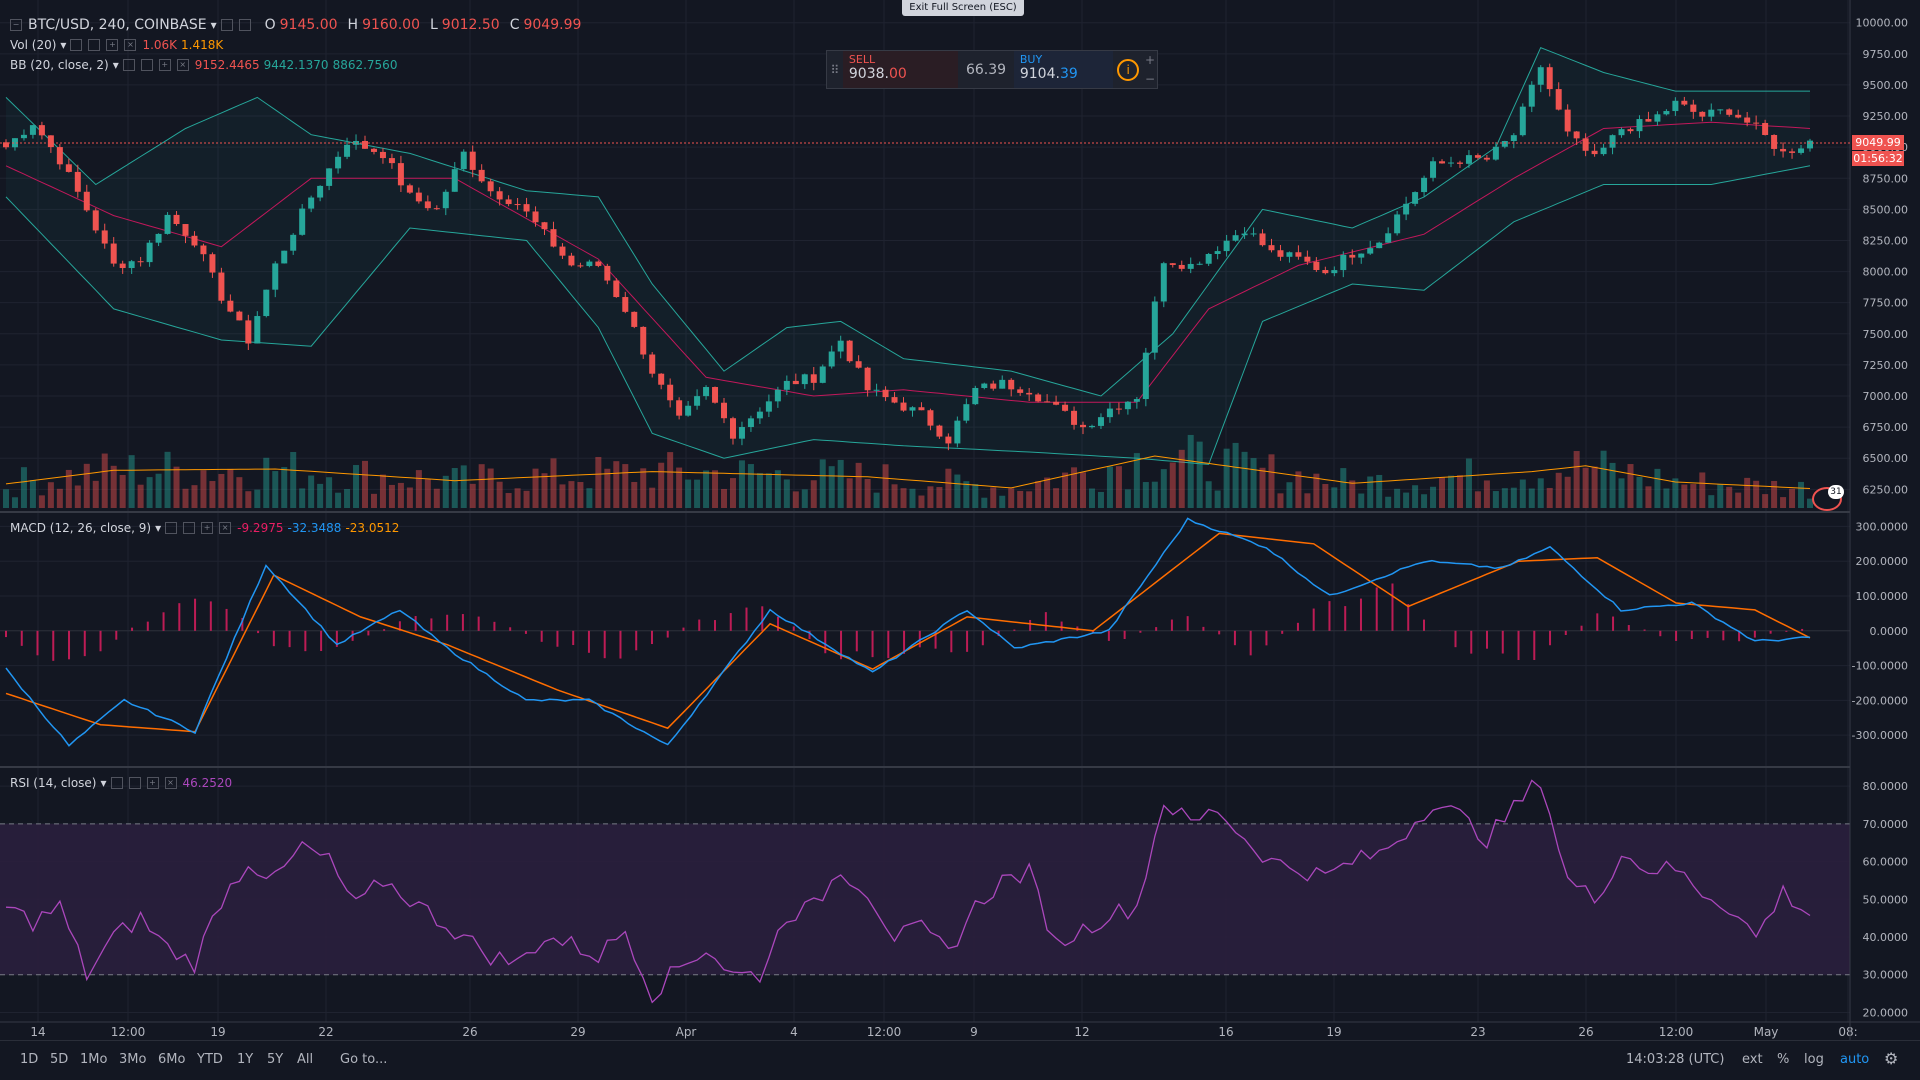 The width and height of the screenshot is (1920, 1080). What do you see at coordinates (1814, 1059) in the screenshot?
I see `log-toggle: log` at bounding box center [1814, 1059].